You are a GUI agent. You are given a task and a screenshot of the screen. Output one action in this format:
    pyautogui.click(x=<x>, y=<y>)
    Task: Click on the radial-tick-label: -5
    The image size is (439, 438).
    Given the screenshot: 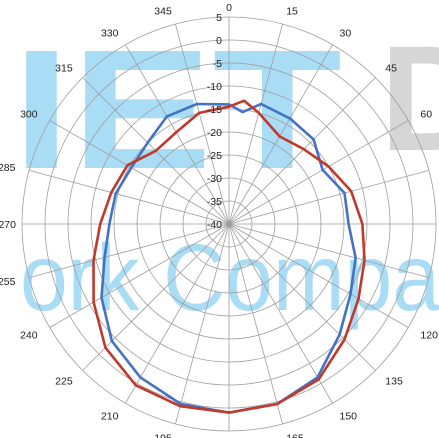 What is the action you would take?
    pyautogui.click(x=217, y=64)
    